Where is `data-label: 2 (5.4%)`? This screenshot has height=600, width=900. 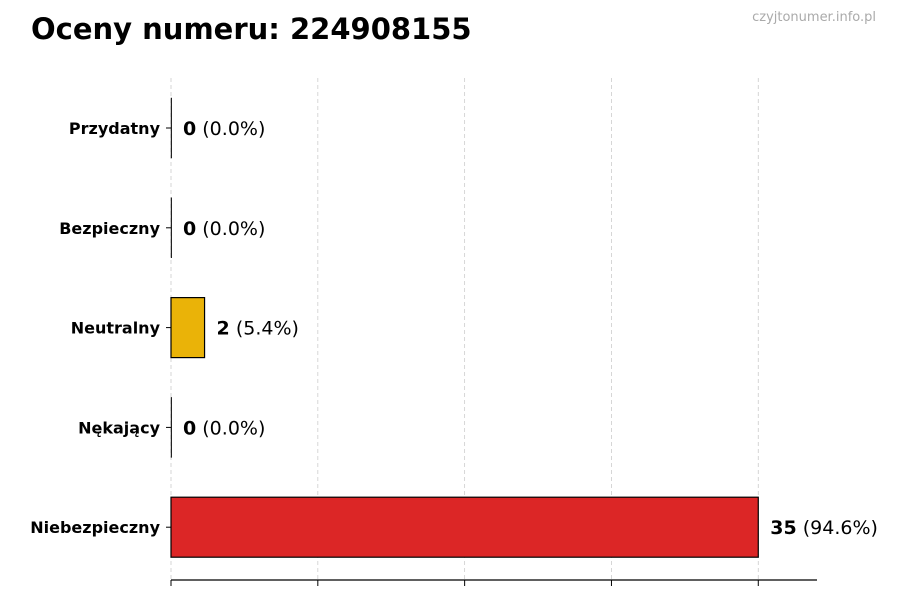
data-label: 2 (5.4%) is located at coordinates (258, 329).